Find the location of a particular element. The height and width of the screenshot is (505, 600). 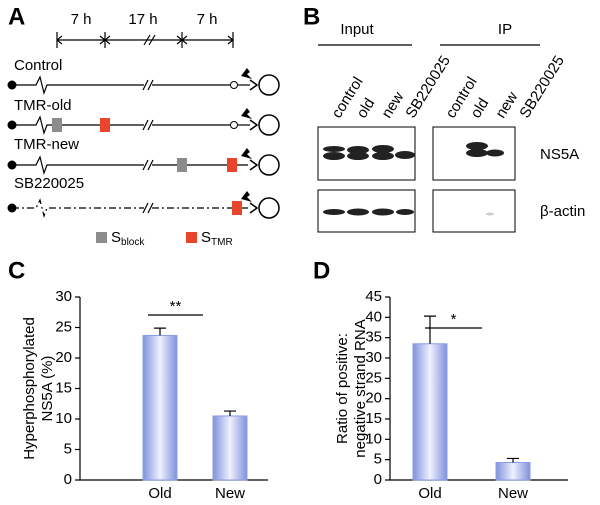

blot-row-label: NS5A is located at coordinates (559, 154).